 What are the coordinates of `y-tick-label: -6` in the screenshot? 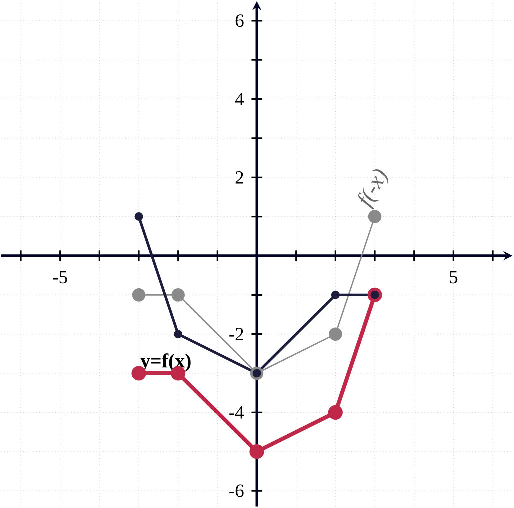 It's located at (237, 491).